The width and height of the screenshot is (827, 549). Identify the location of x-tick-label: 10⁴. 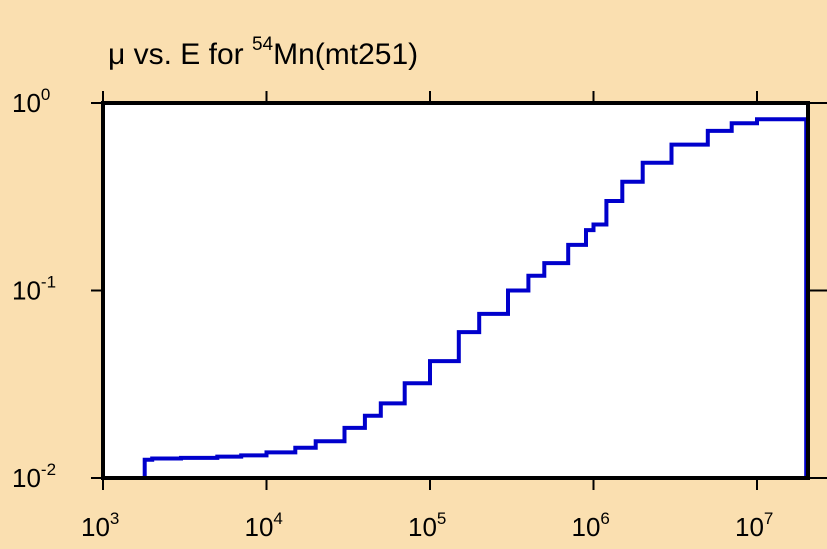
(264, 525).